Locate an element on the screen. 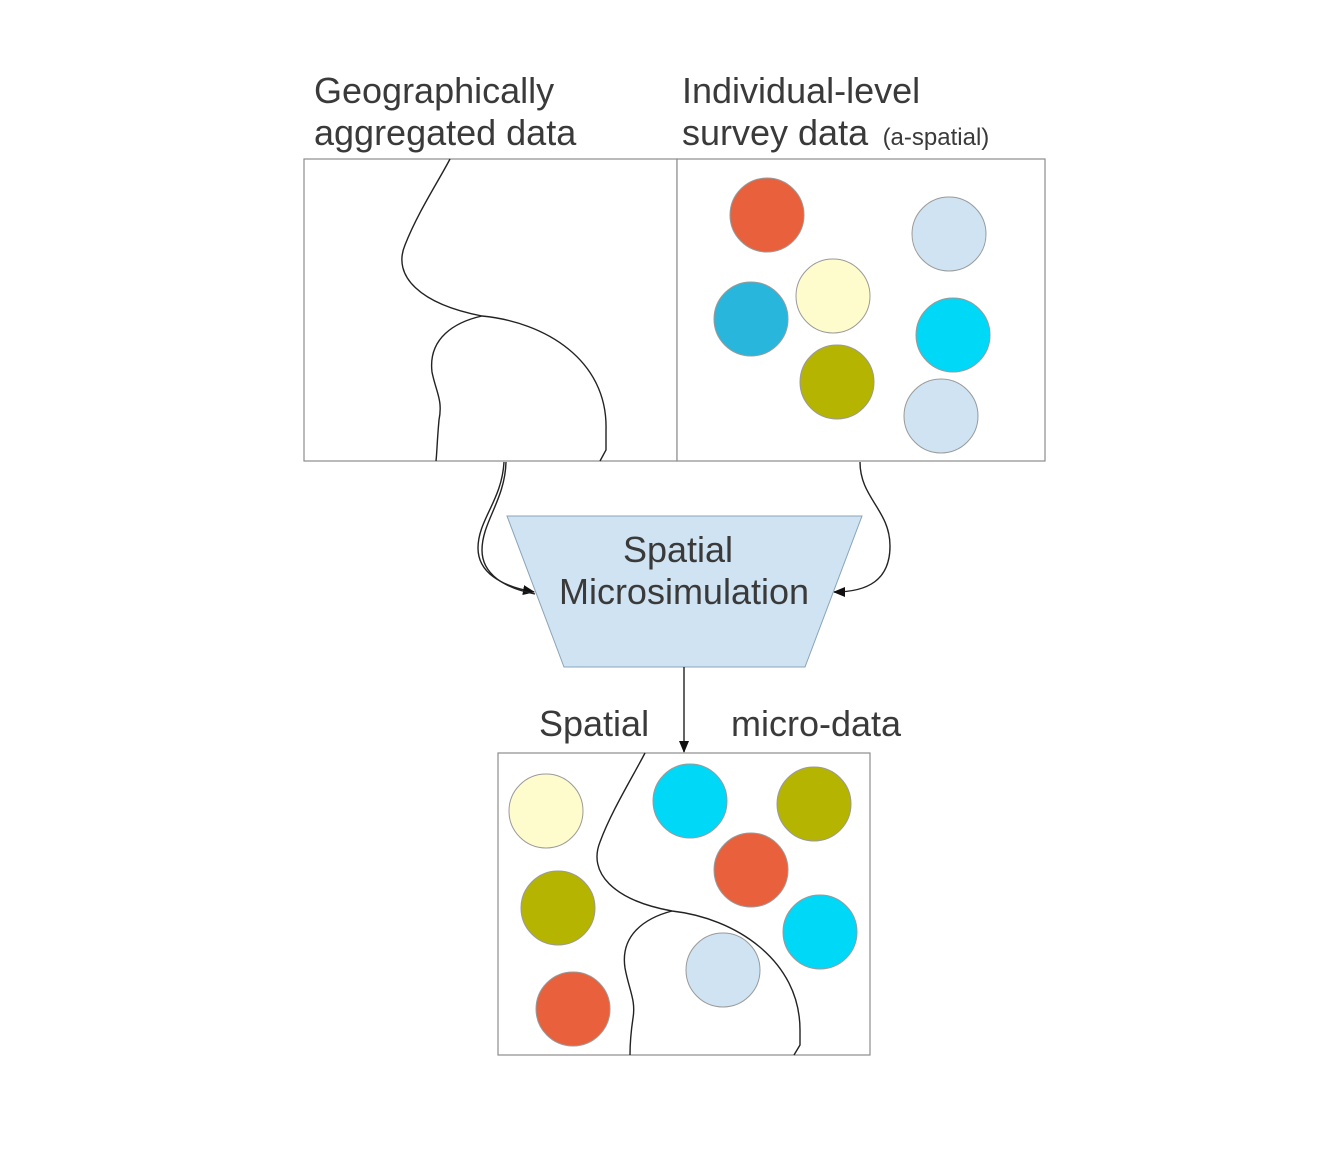 The image size is (1344, 1152). survey-data-title-line2: survey data (a-spatial) is located at coordinates (835, 132).